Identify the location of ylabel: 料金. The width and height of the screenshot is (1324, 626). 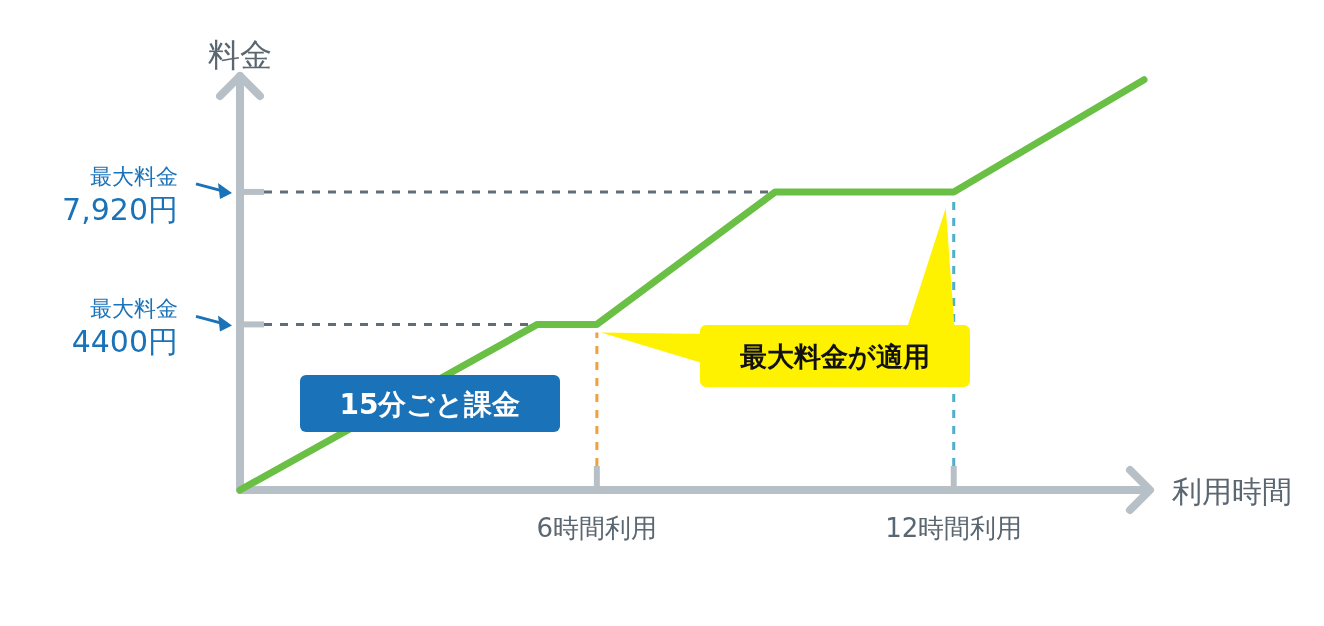
(240, 55).